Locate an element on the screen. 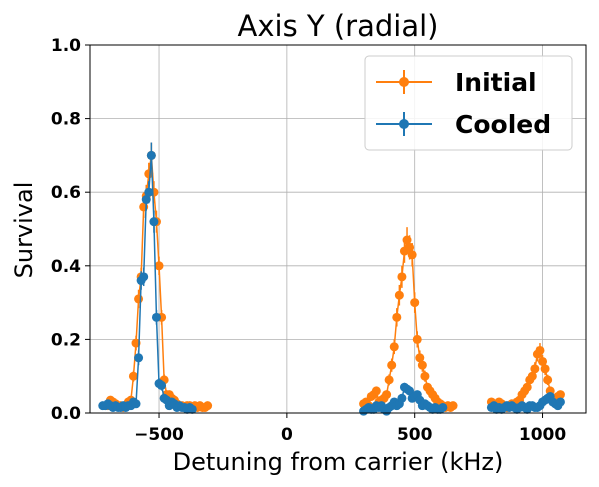 The width and height of the screenshot is (599, 487). x-axis-label: Detuning from carrier (kHz) is located at coordinates (338, 462).